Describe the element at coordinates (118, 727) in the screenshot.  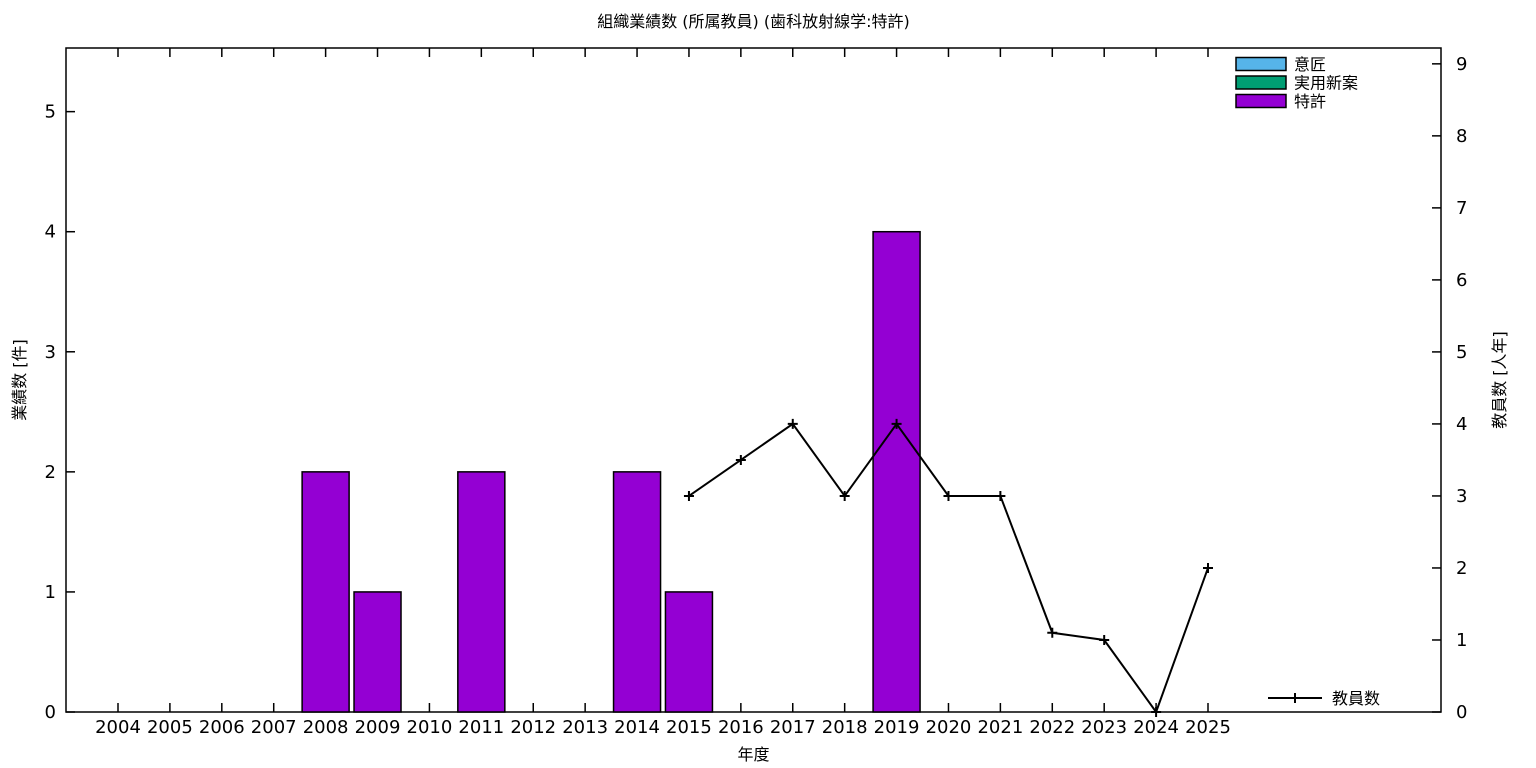
I see `x-tick-label-2004: 2004` at that location.